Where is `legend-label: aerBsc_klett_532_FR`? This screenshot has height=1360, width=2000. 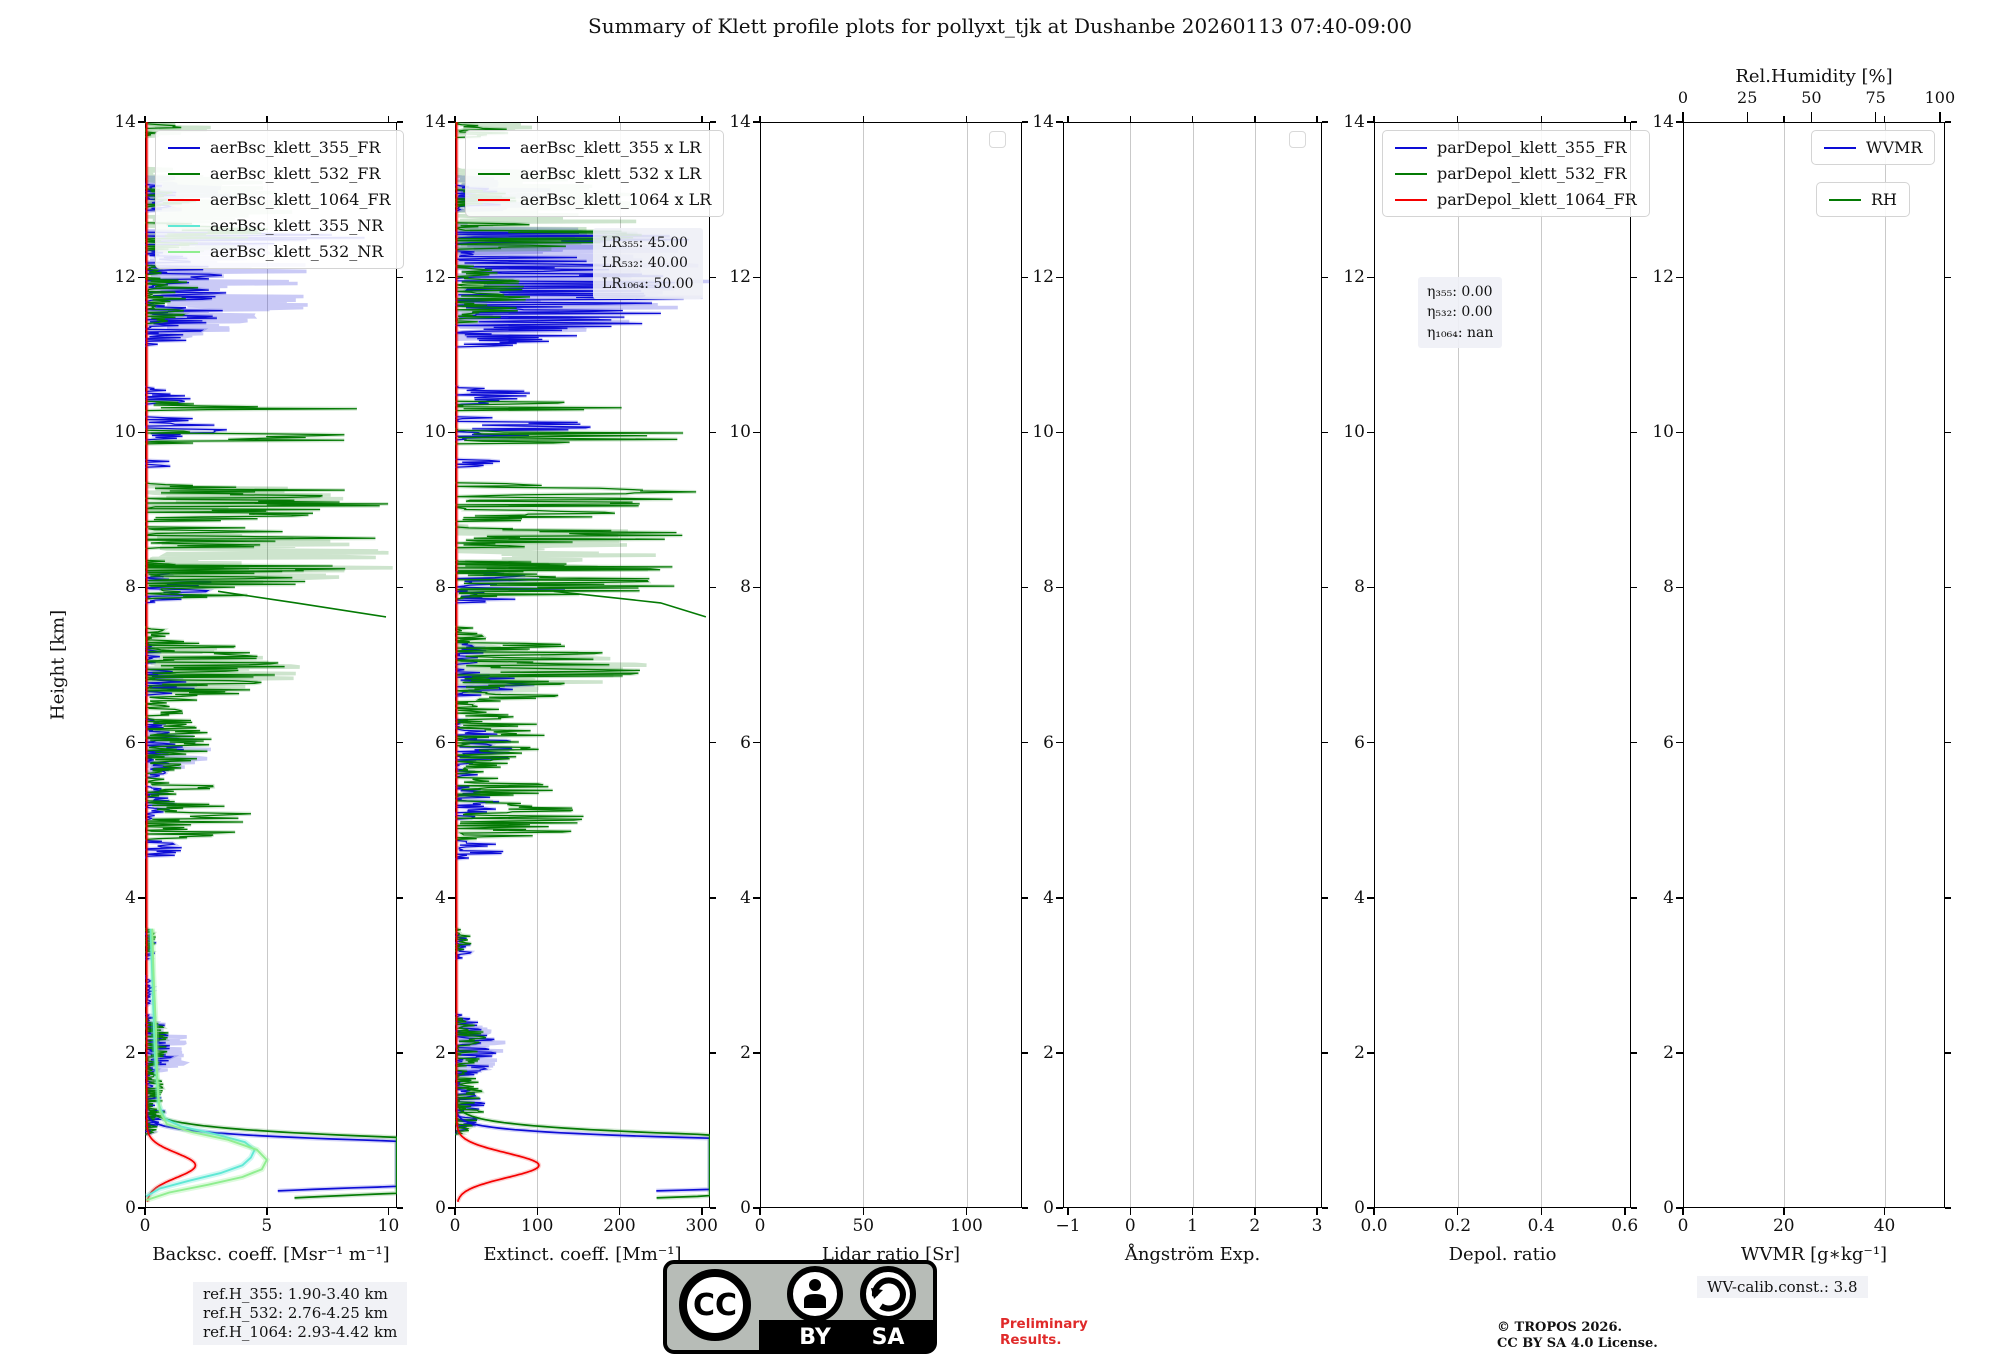 legend-label: aerBsc_klett_532_FR is located at coordinates (295, 173).